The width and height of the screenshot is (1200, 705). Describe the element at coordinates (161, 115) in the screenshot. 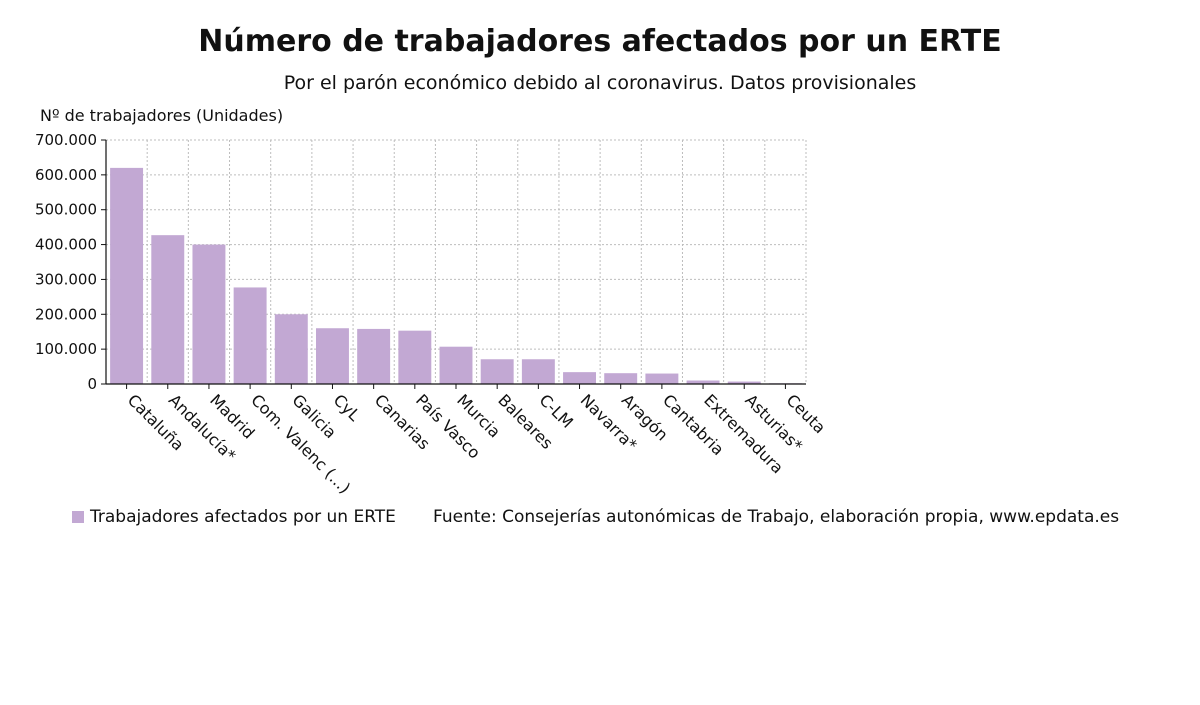

I see `y-axis-label: Nº de trabajadores (Unidades)` at that location.